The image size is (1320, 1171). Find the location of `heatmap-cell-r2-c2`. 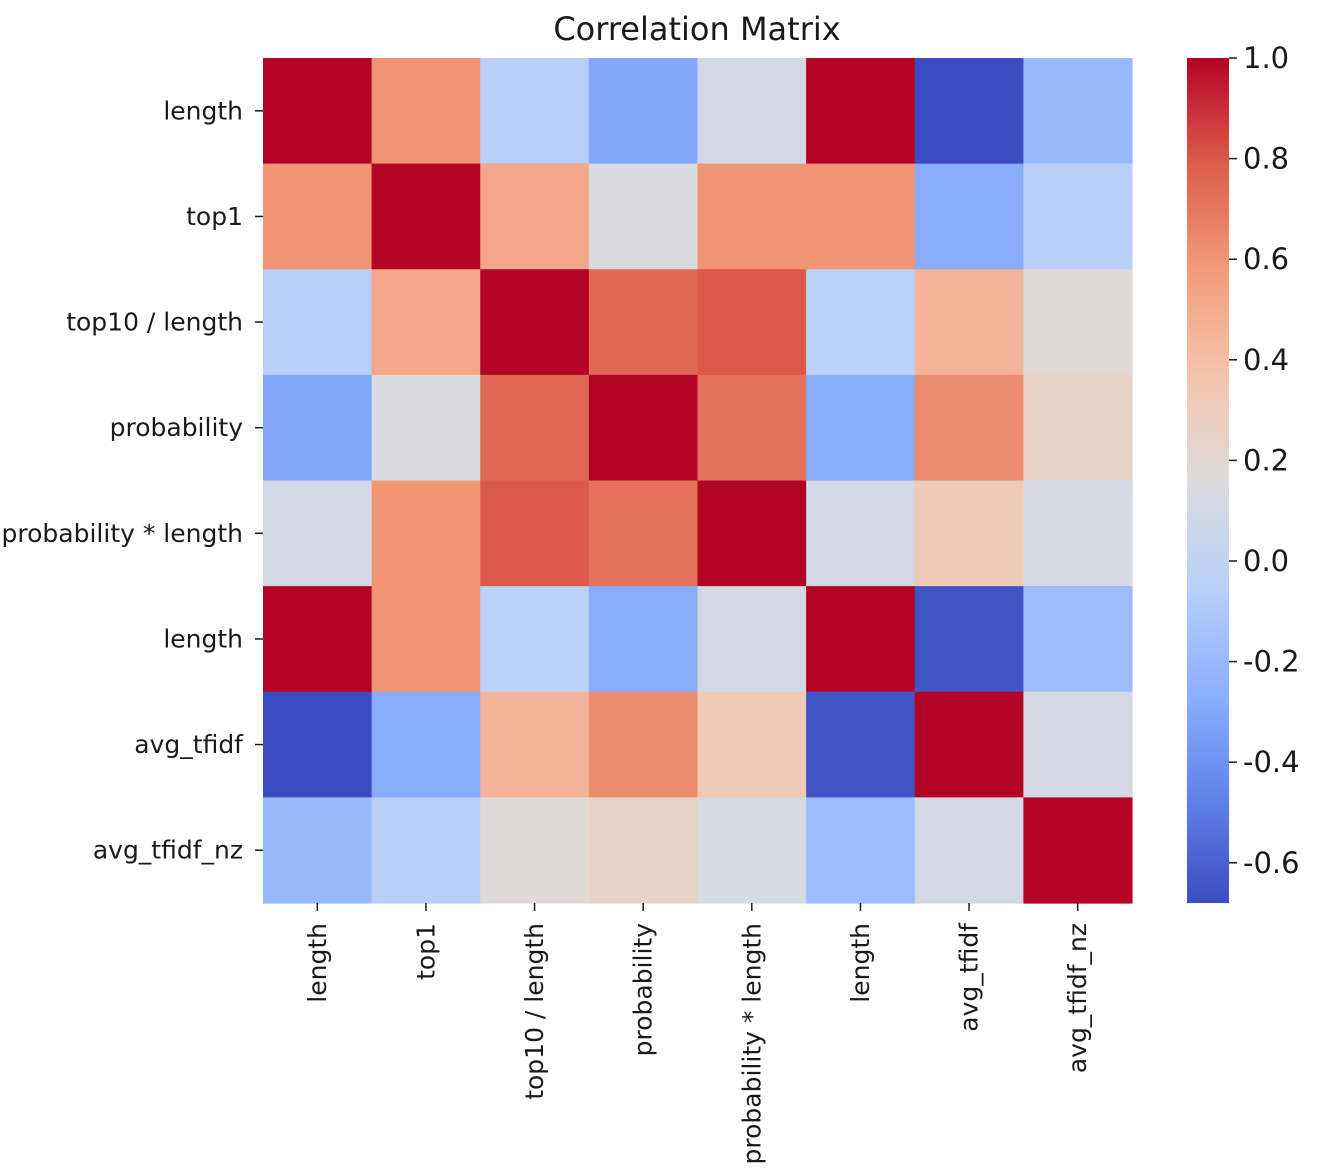

heatmap-cell-r2-c2 is located at coordinates (535, 322).